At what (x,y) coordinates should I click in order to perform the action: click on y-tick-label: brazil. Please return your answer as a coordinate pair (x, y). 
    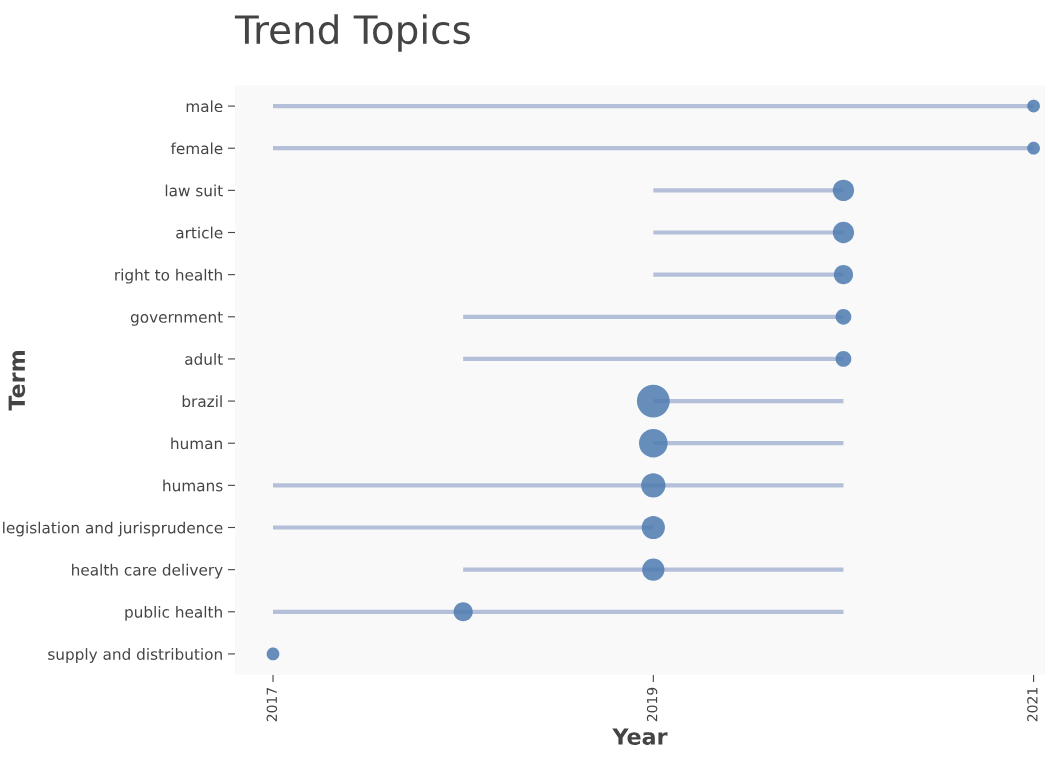
    Looking at the image, I should click on (202, 401).